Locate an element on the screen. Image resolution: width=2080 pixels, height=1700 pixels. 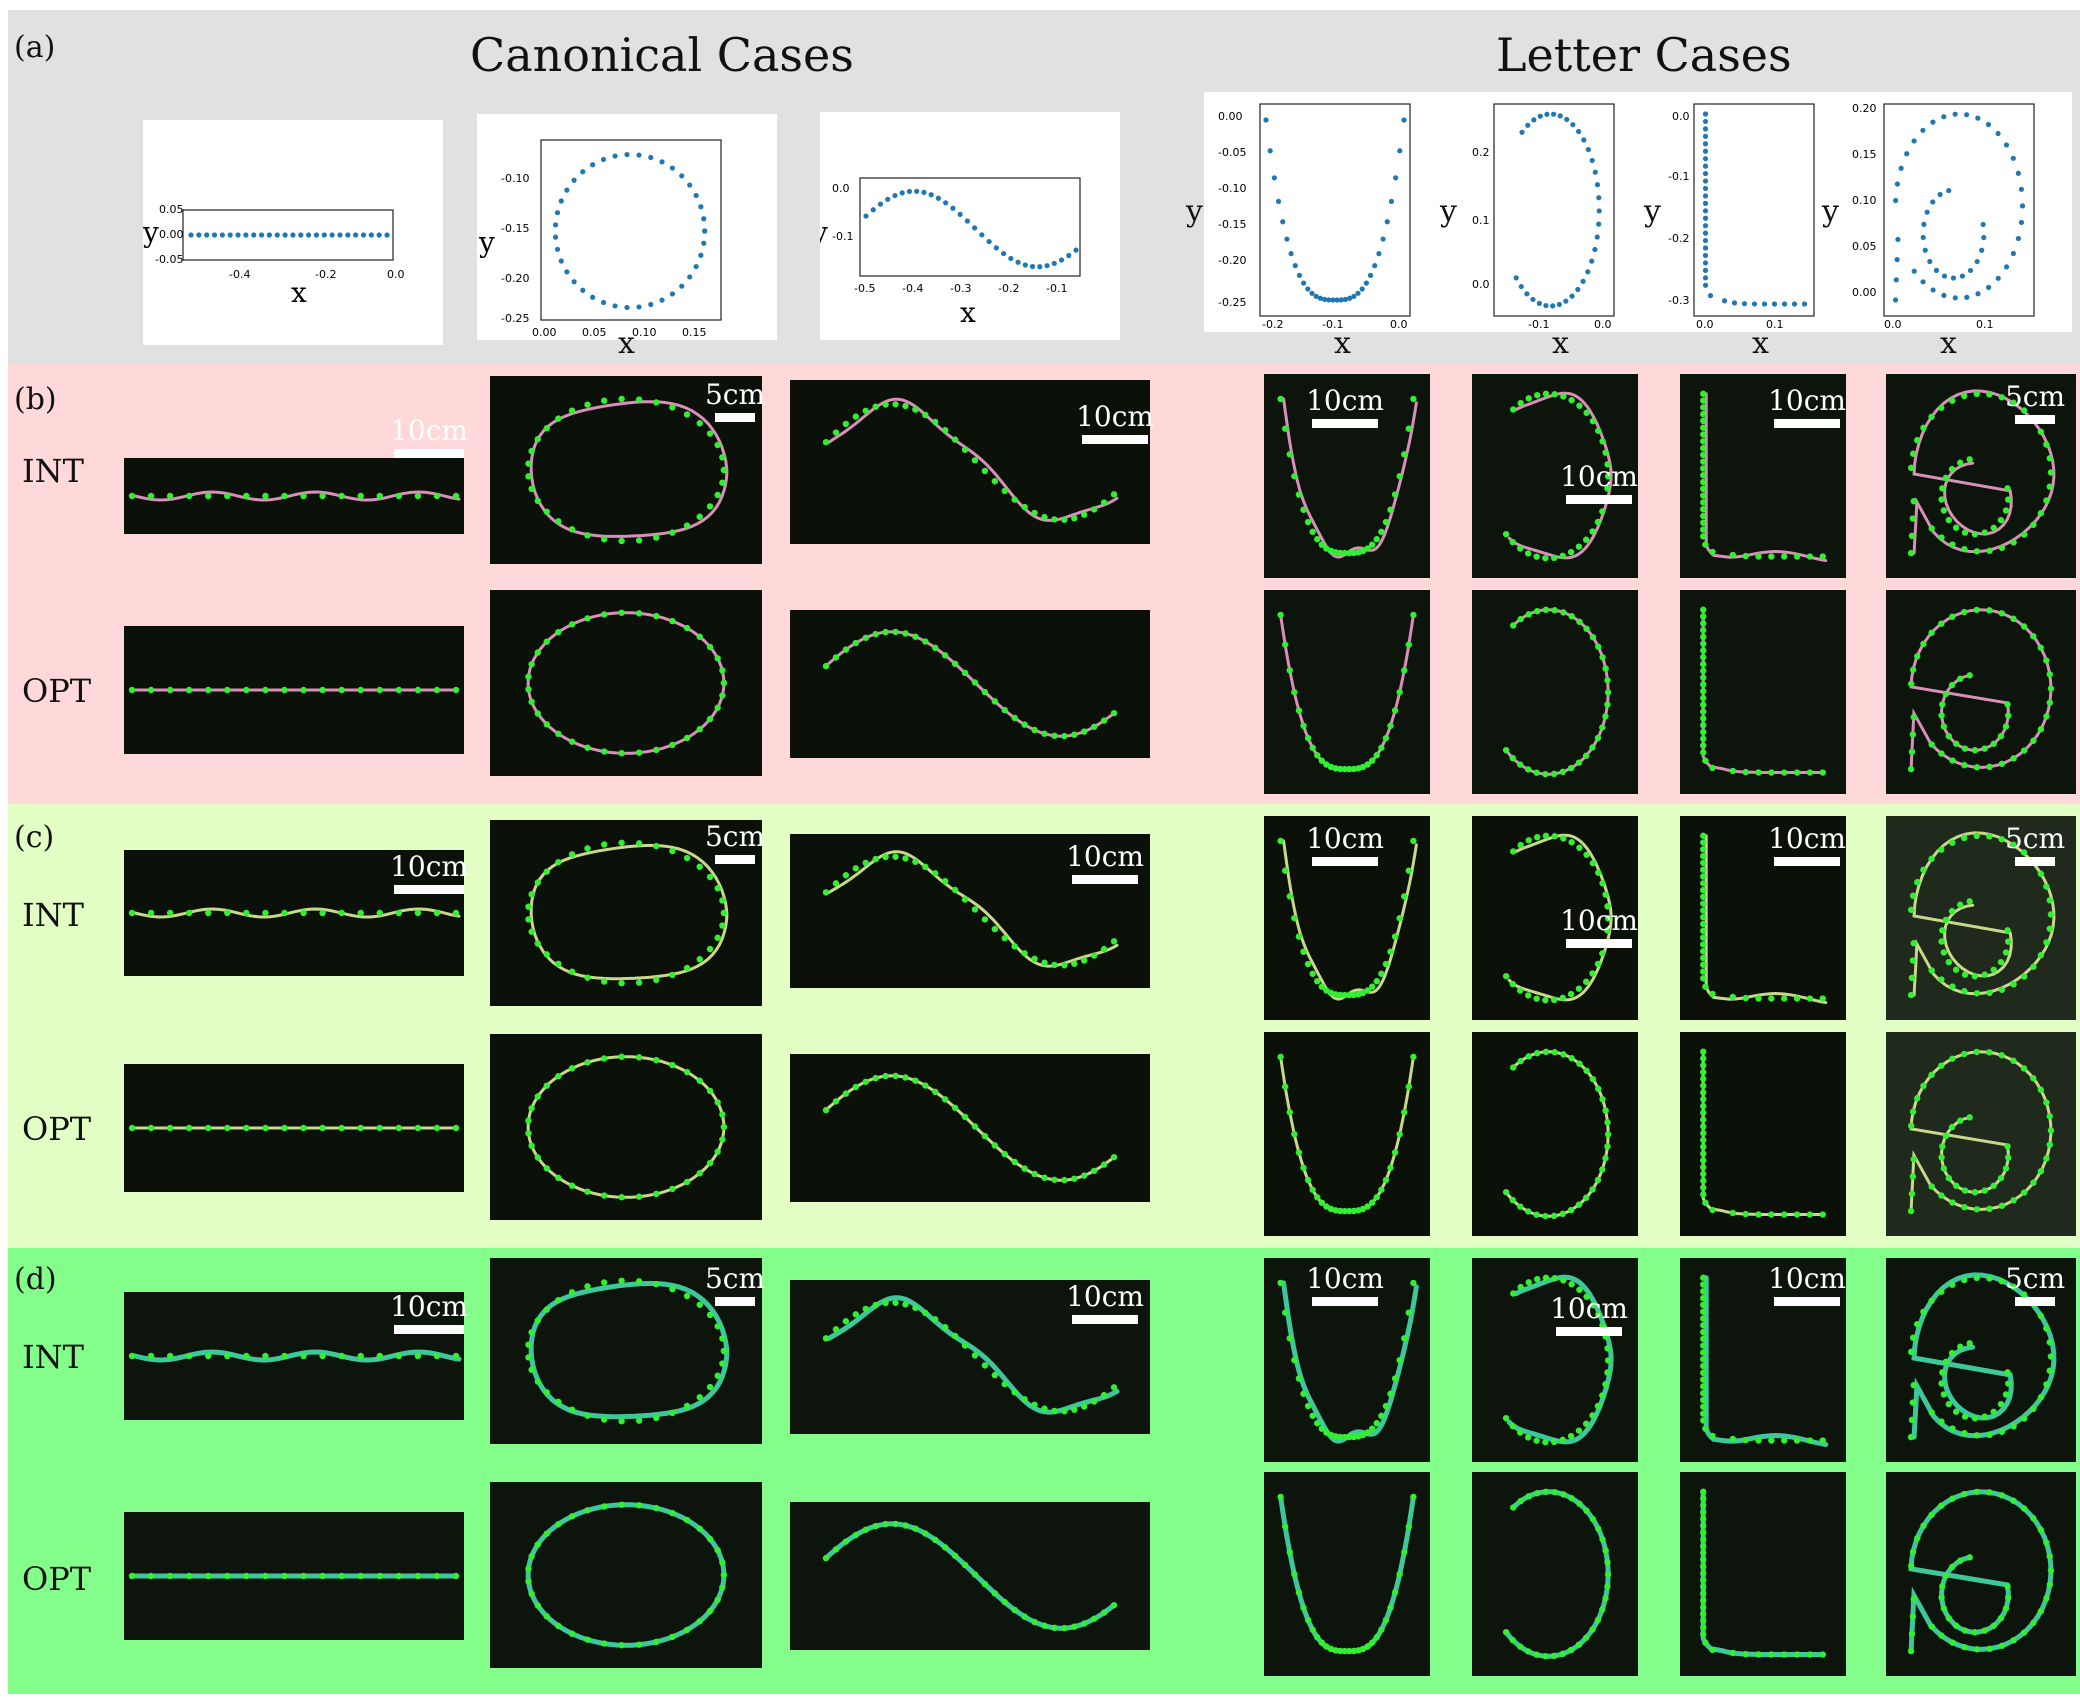
svg-text: -0.3 is located at coordinates (960, 288).